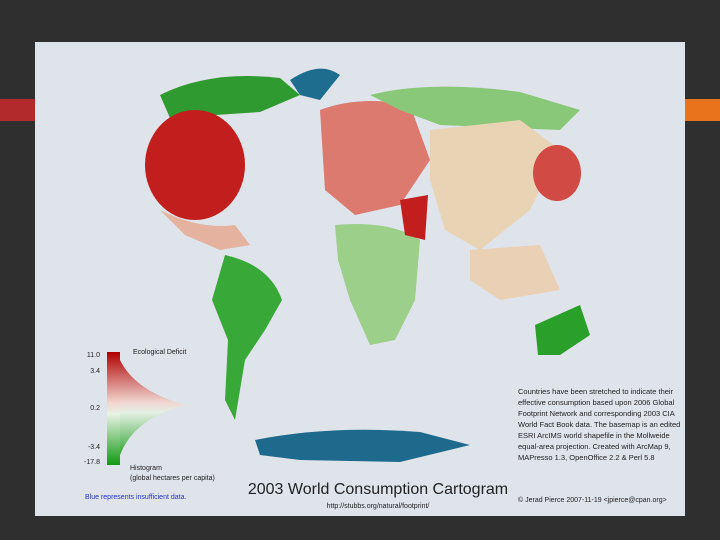 The height and width of the screenshot is (540, 720). What do you see at coordinates (95, 371) in the screenshot?
I see `legend-tick-label: 3.4` at bounding box center [95, 371].